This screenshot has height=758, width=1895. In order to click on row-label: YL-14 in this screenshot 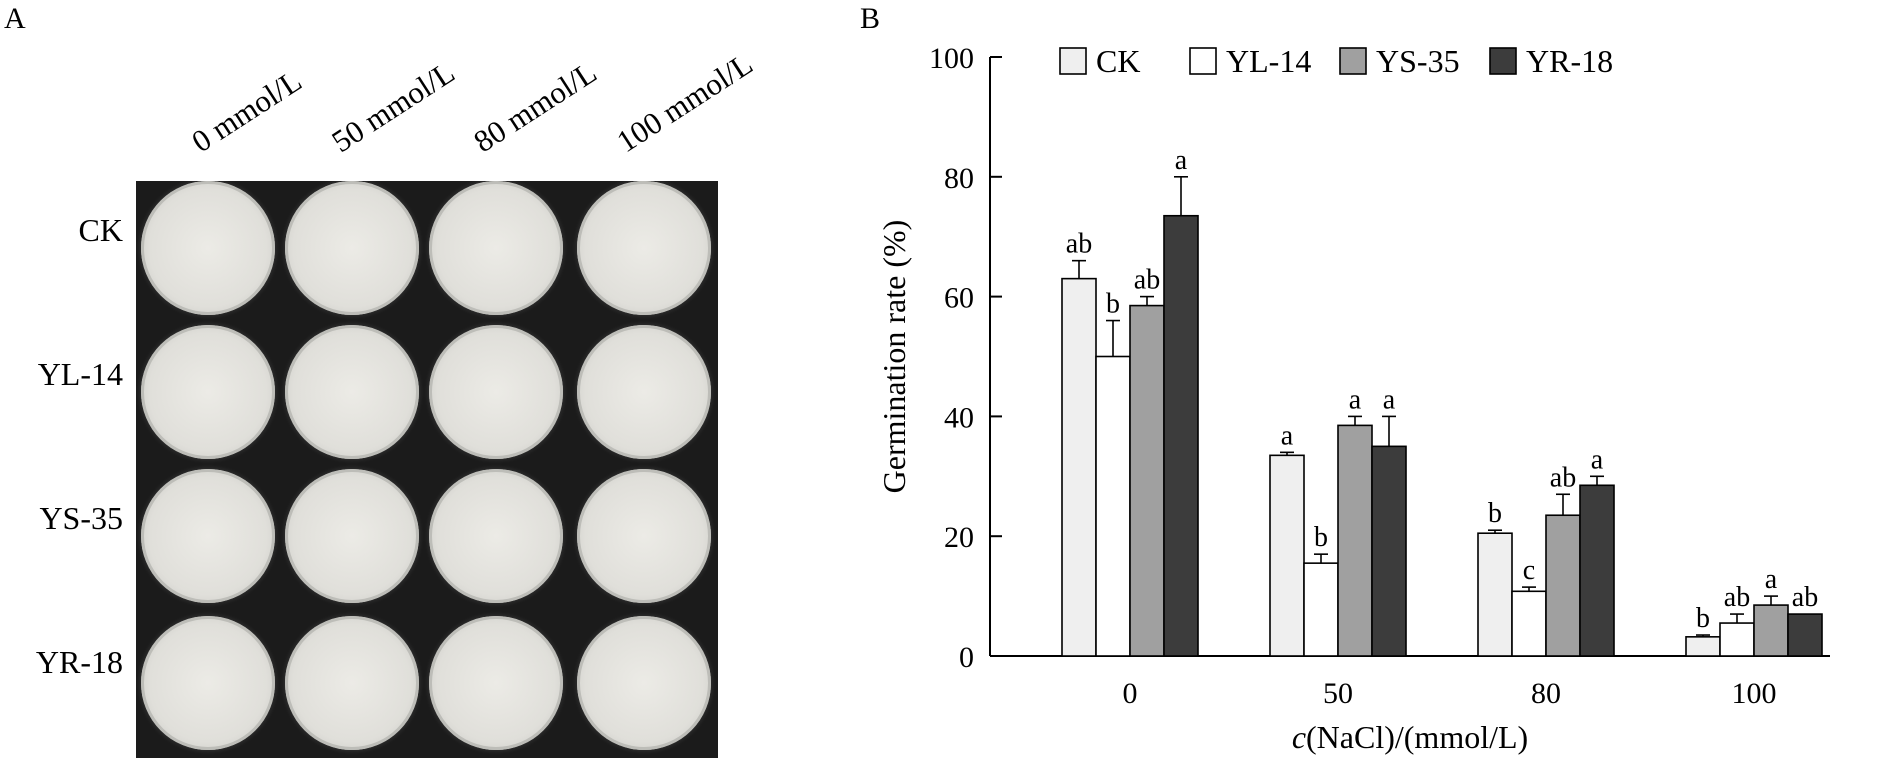, I will do `click(80, 374)`.